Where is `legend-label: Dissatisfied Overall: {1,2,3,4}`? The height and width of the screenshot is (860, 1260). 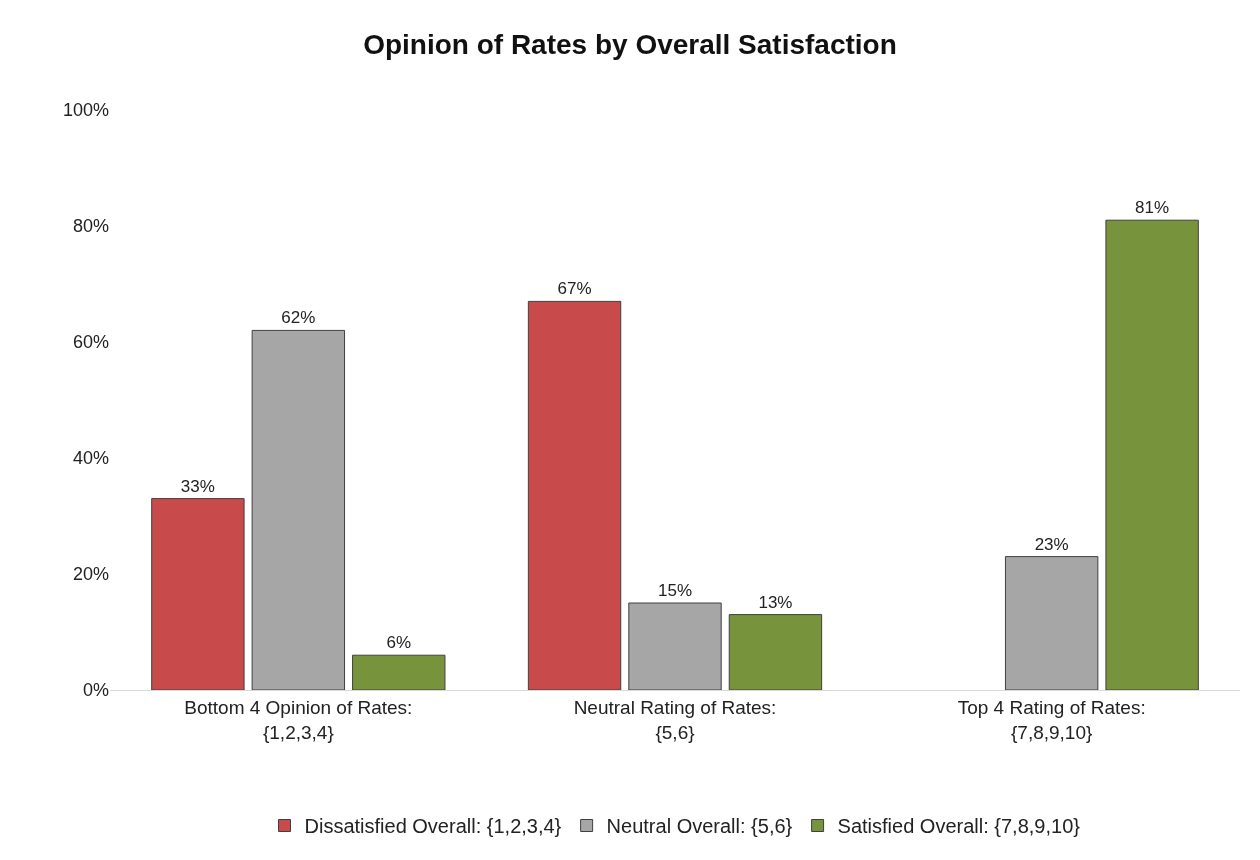 legend-label: Dissatisfied Overall: {1,2,3,4} is located at coordinates (433, 826).